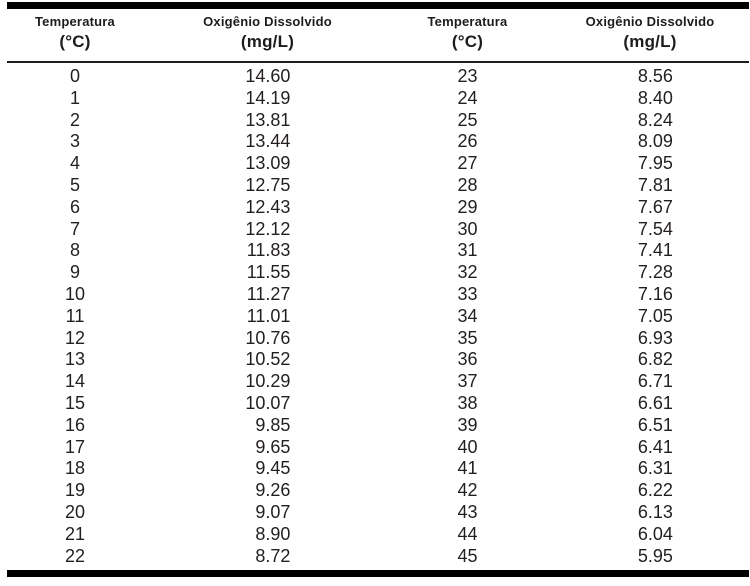 The height and width of the screenshot is (586, 750). What do you see at coordinates (467, 315) in the screenshot?
I see `temperature-cell-right: 34` at bounding box center [467, 315].